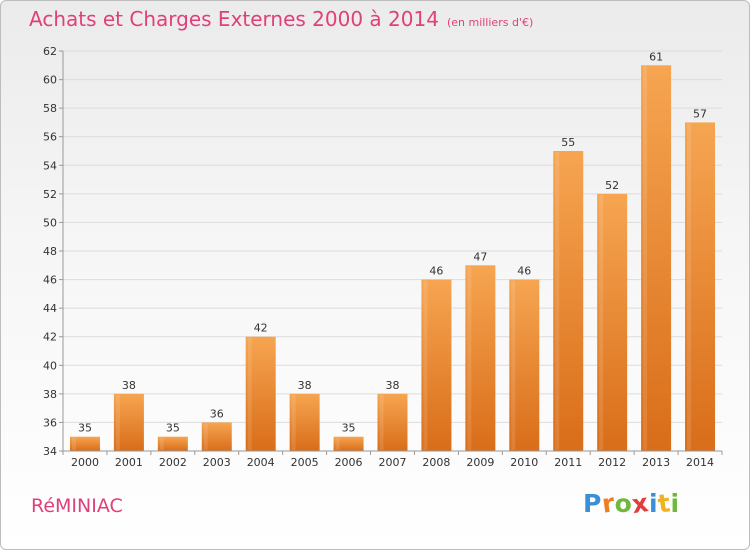 The height and width of the screenshot is (550, 750). I want to click on data-label: 55, so click(568, 142).